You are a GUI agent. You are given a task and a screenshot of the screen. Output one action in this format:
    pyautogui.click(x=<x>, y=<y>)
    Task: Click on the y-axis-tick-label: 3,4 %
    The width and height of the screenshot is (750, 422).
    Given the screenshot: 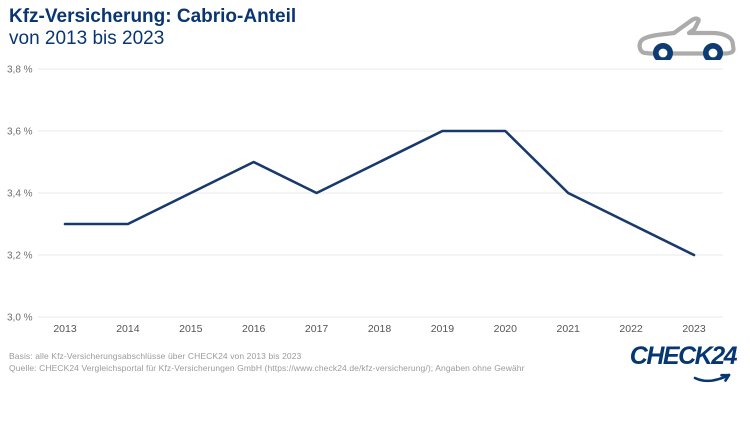 What is the action you would take?
    pyautogui.click(x=20, y=194)
    